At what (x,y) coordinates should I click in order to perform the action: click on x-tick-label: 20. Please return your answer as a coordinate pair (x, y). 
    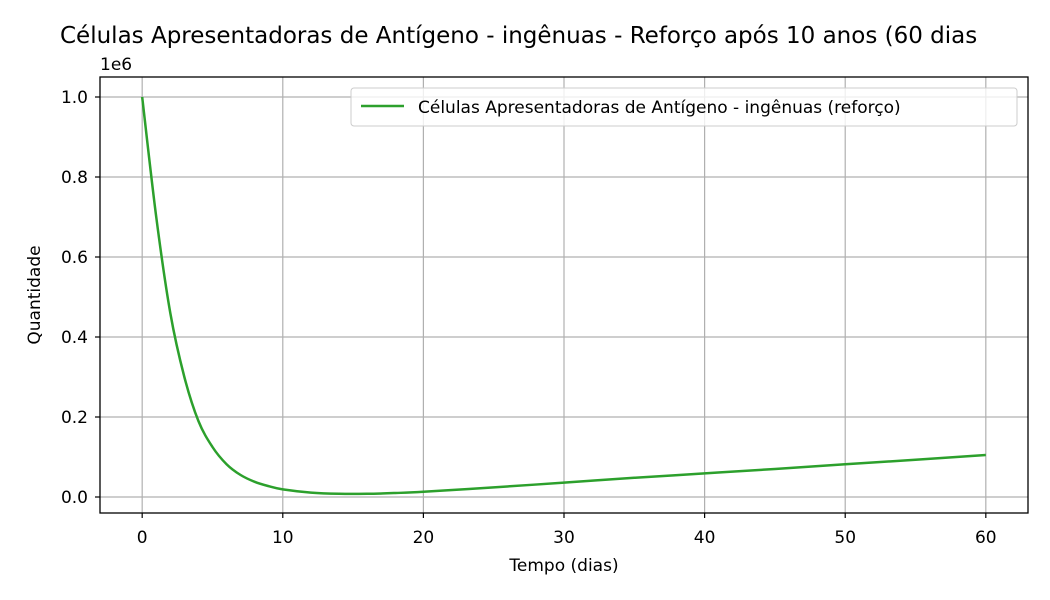
    Looking at the image, I should click on (424, 538).